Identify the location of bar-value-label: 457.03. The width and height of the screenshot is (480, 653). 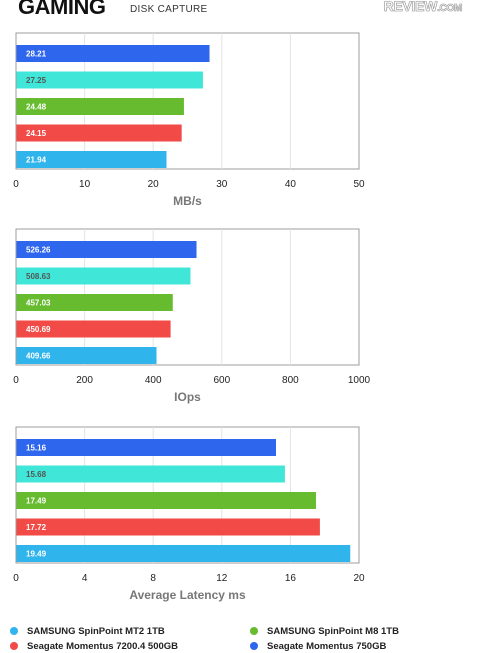
(38, 303).